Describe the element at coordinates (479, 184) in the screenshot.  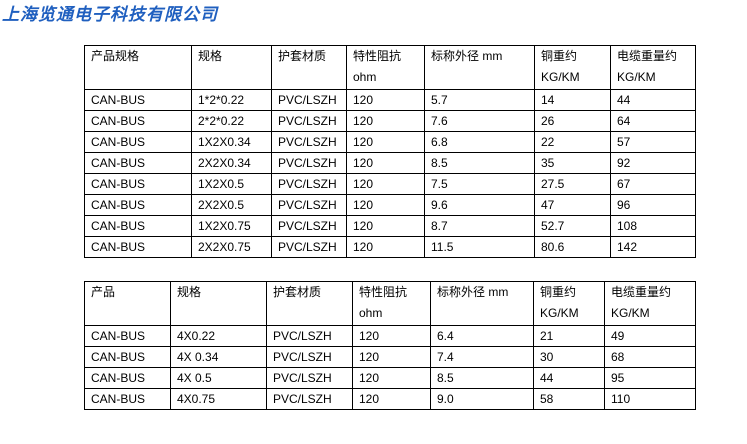
I see `table-cell: 7.5` at that location.